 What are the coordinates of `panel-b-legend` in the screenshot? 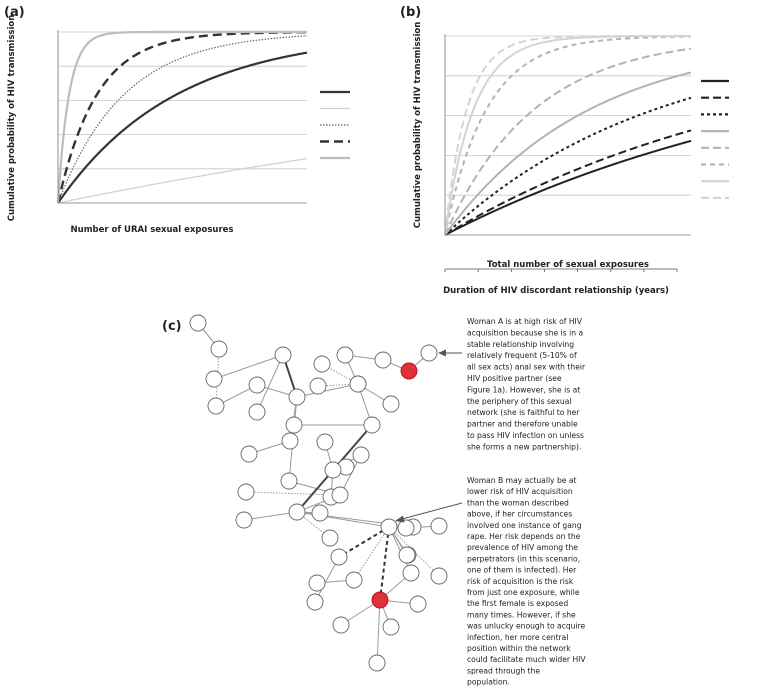 It's located at (715, 139).